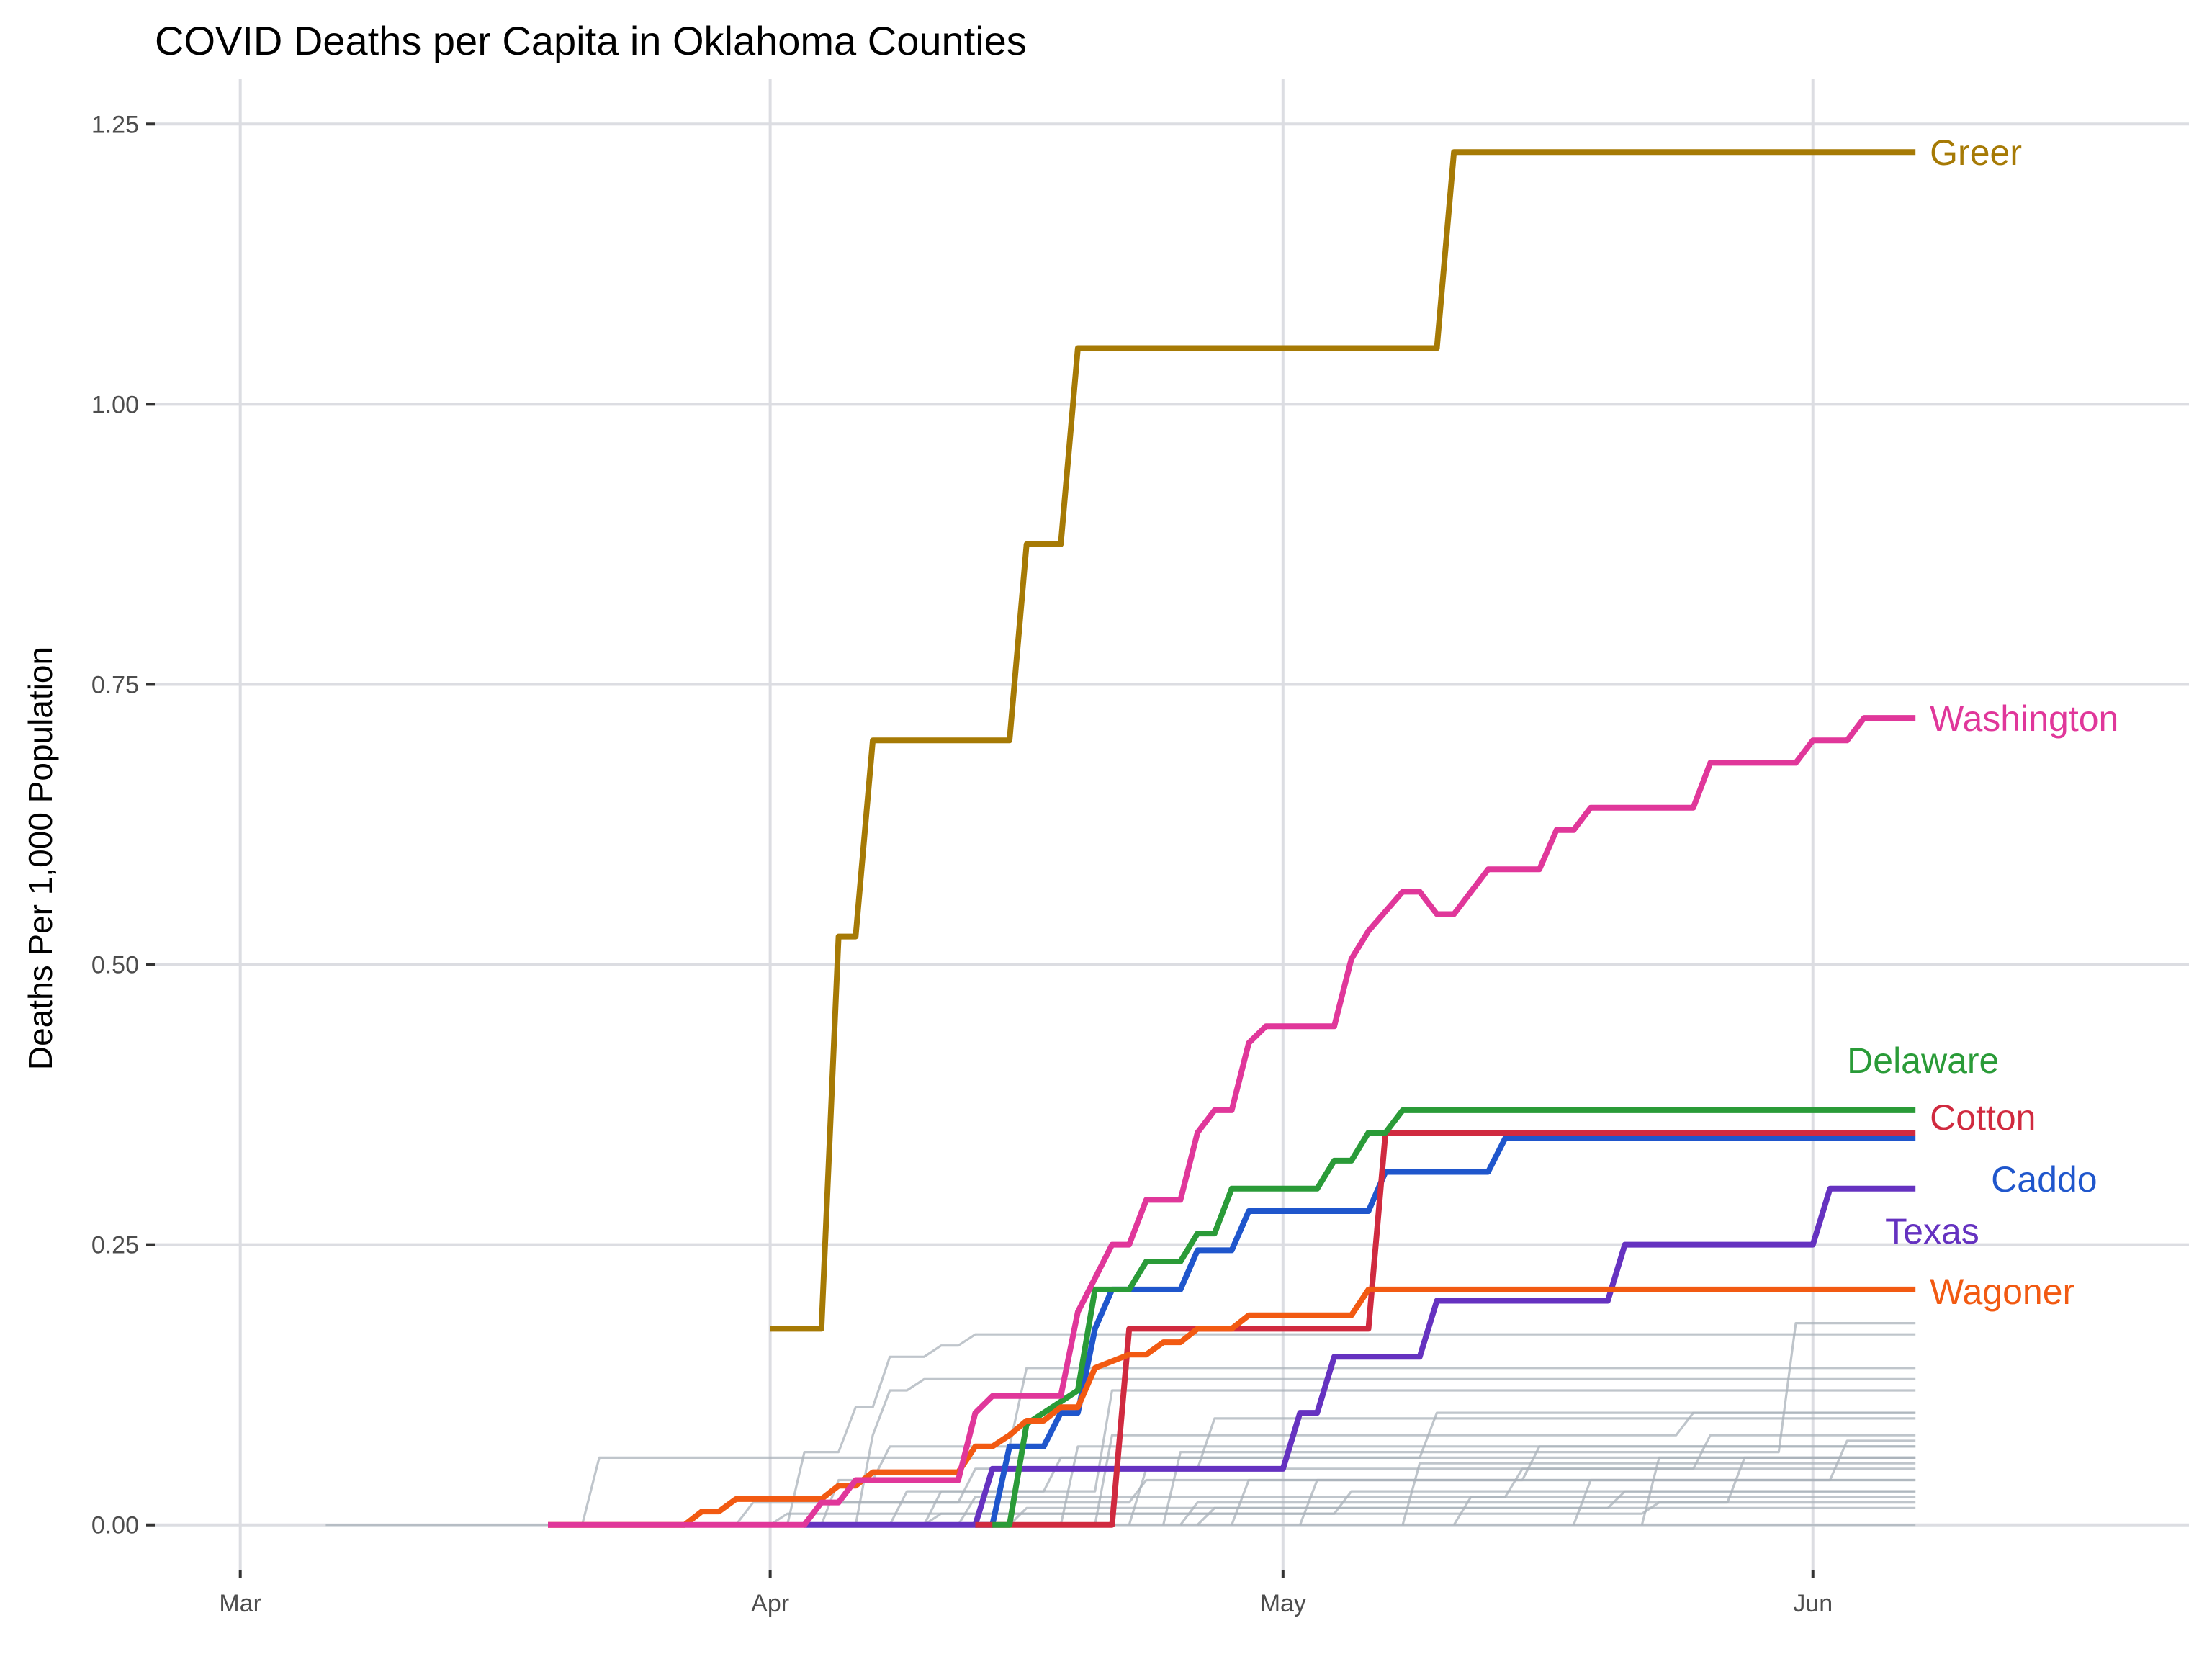 The height and width of the screenshot is (1659, 2212). Describe the element at coordinates (1983, 1117) in the screenshot. I see `series-label-cotton: Cotton` at that location.